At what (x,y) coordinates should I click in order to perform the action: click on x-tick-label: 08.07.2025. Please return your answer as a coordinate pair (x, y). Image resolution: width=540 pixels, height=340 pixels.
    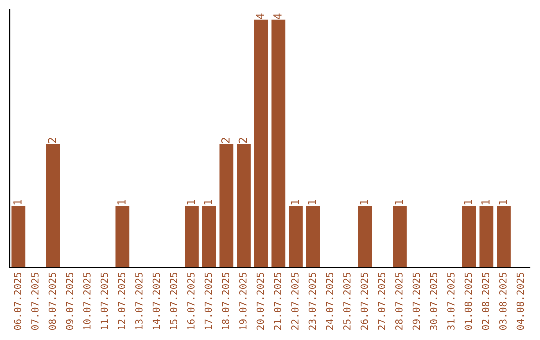
    Looking at the image, I should click on (52, 301).